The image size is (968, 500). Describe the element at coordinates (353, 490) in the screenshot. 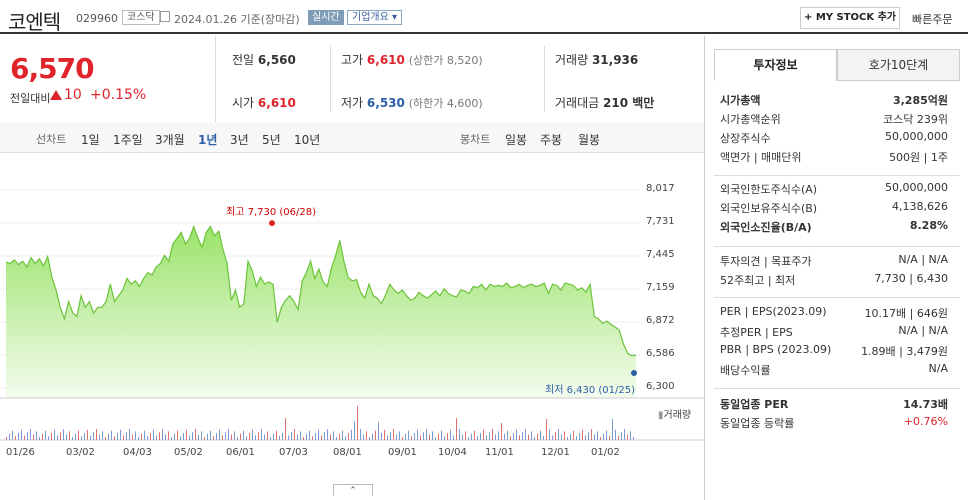

I see `collapse-toggle: ⌃` at that location.